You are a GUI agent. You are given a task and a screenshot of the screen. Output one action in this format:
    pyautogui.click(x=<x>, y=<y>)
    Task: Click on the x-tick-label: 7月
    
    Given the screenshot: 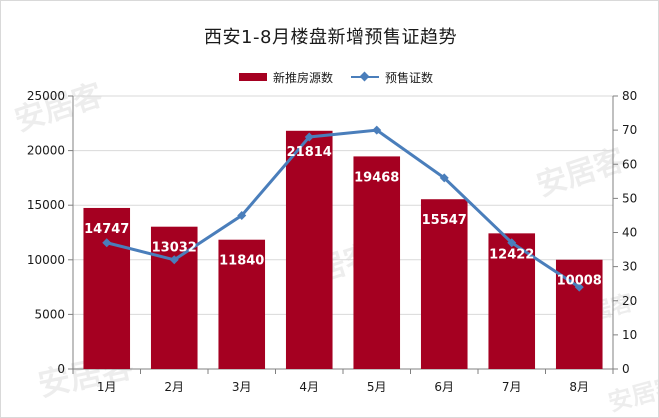 What is the action you would take?
    pyautogui.click(x=512, y=387)
    